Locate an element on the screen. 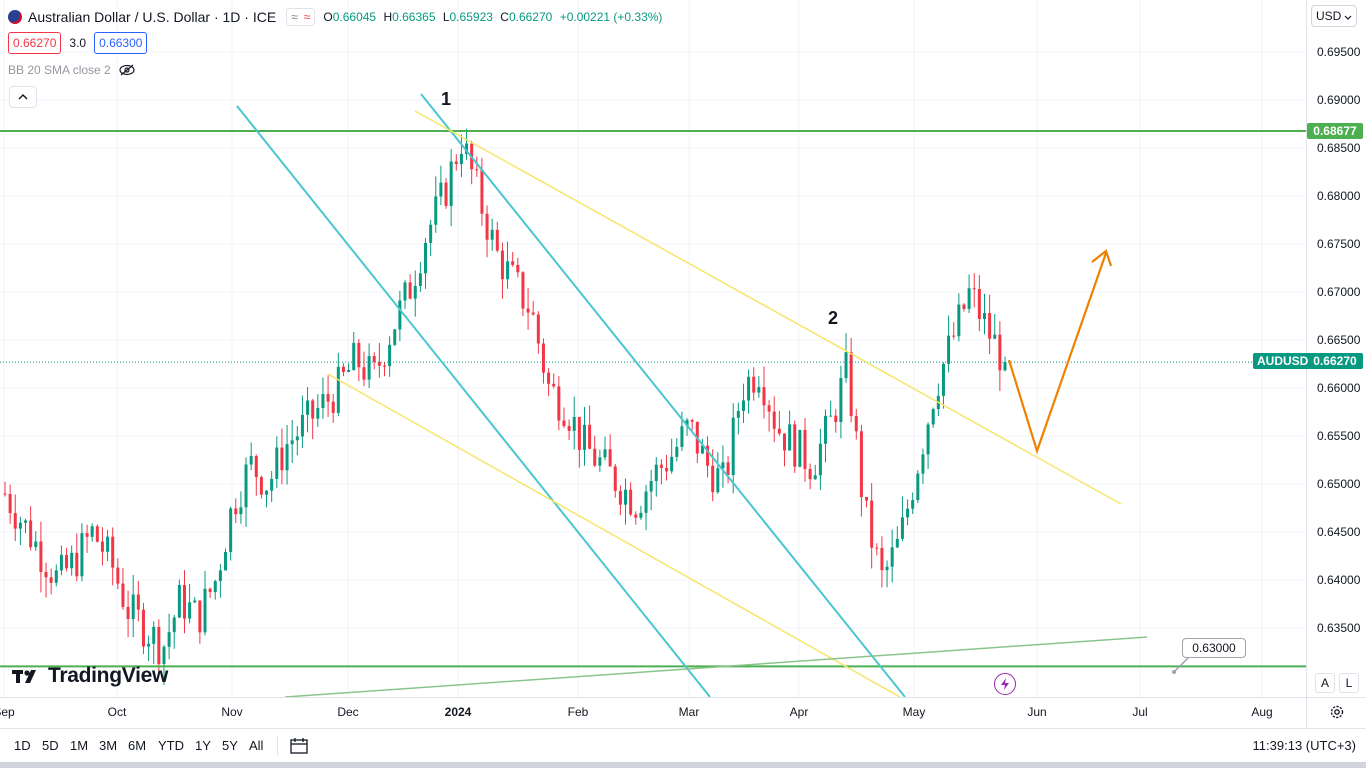 The height and width of the screenshot is (768, 1366). axis-settings is located at coordinates (1336, 712).